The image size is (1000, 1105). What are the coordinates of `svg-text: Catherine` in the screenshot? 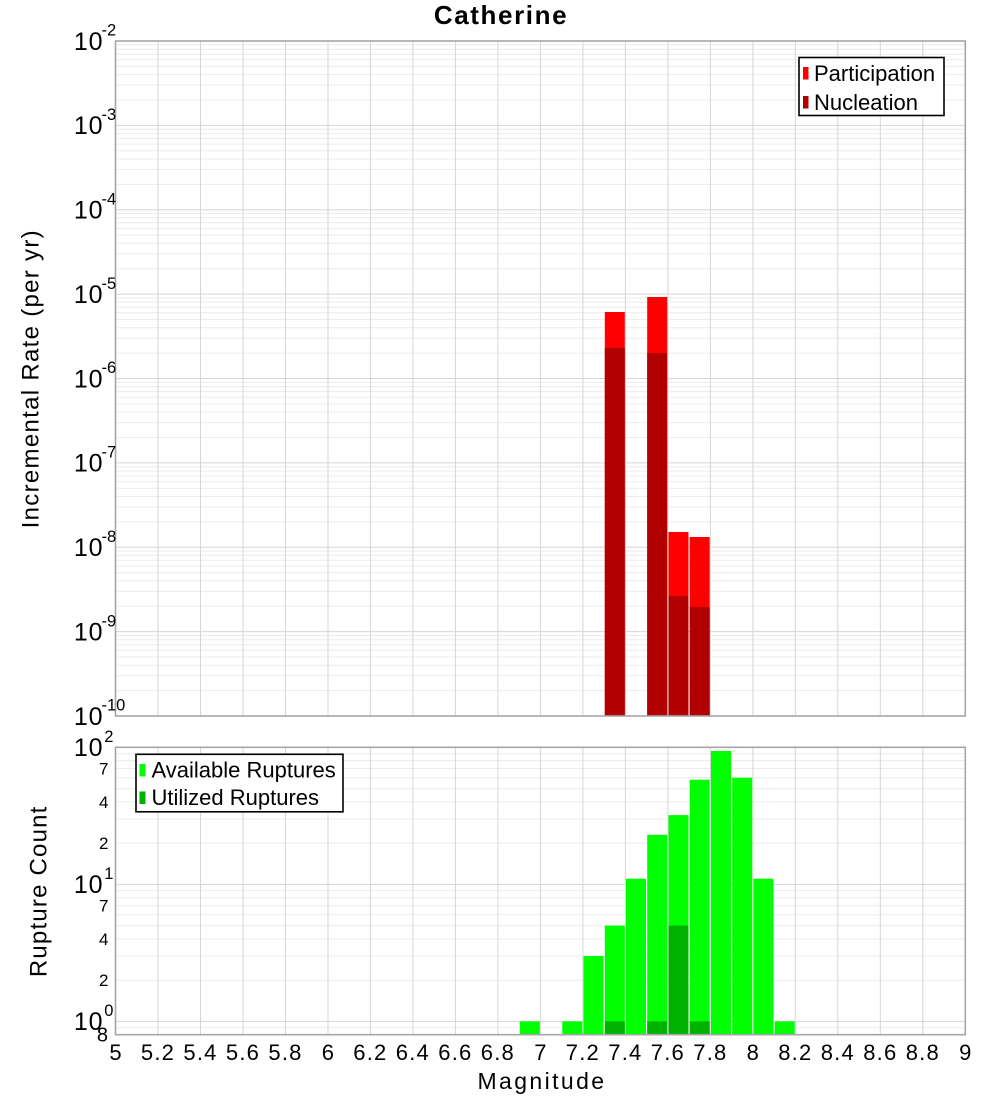 It's located at (501, 15).